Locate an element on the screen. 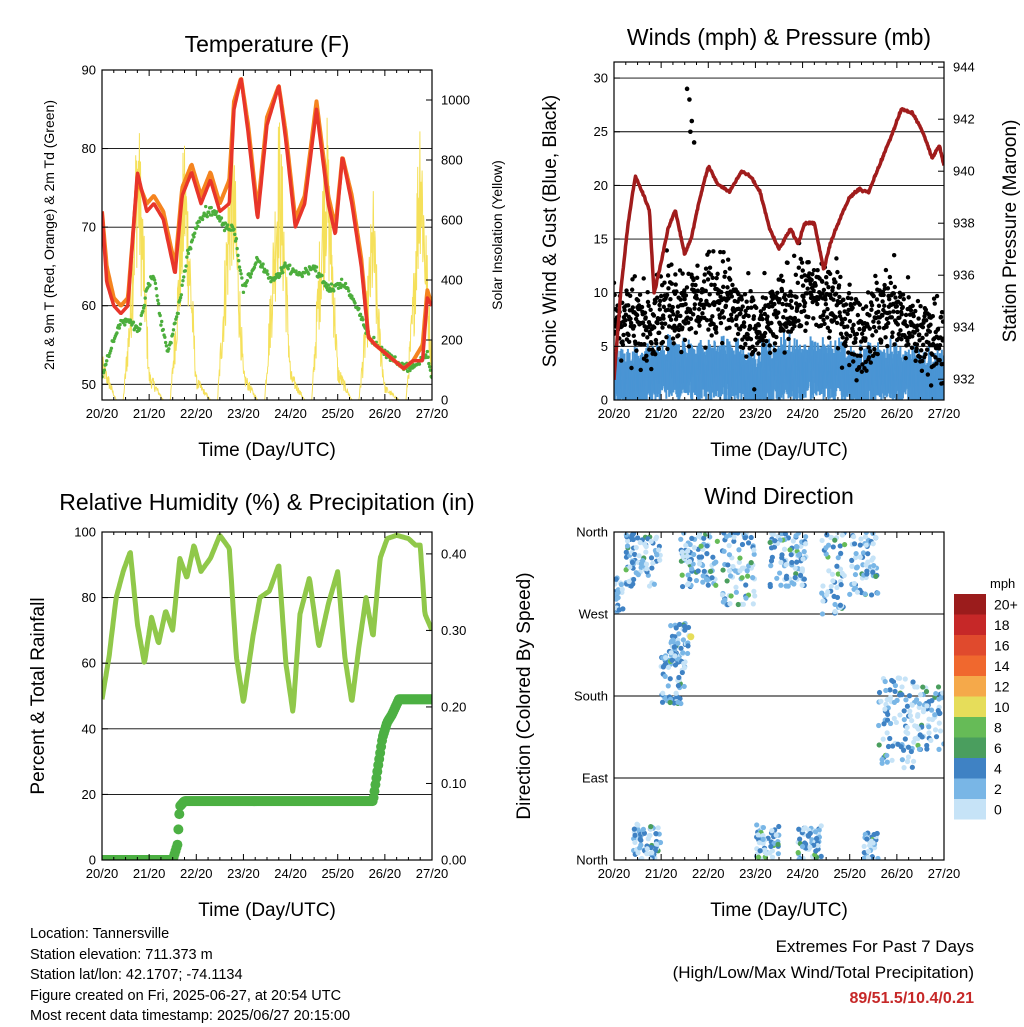 The image size is (1024, 1027). y2-tick-label: 932 is located at coordinates (964, 379).